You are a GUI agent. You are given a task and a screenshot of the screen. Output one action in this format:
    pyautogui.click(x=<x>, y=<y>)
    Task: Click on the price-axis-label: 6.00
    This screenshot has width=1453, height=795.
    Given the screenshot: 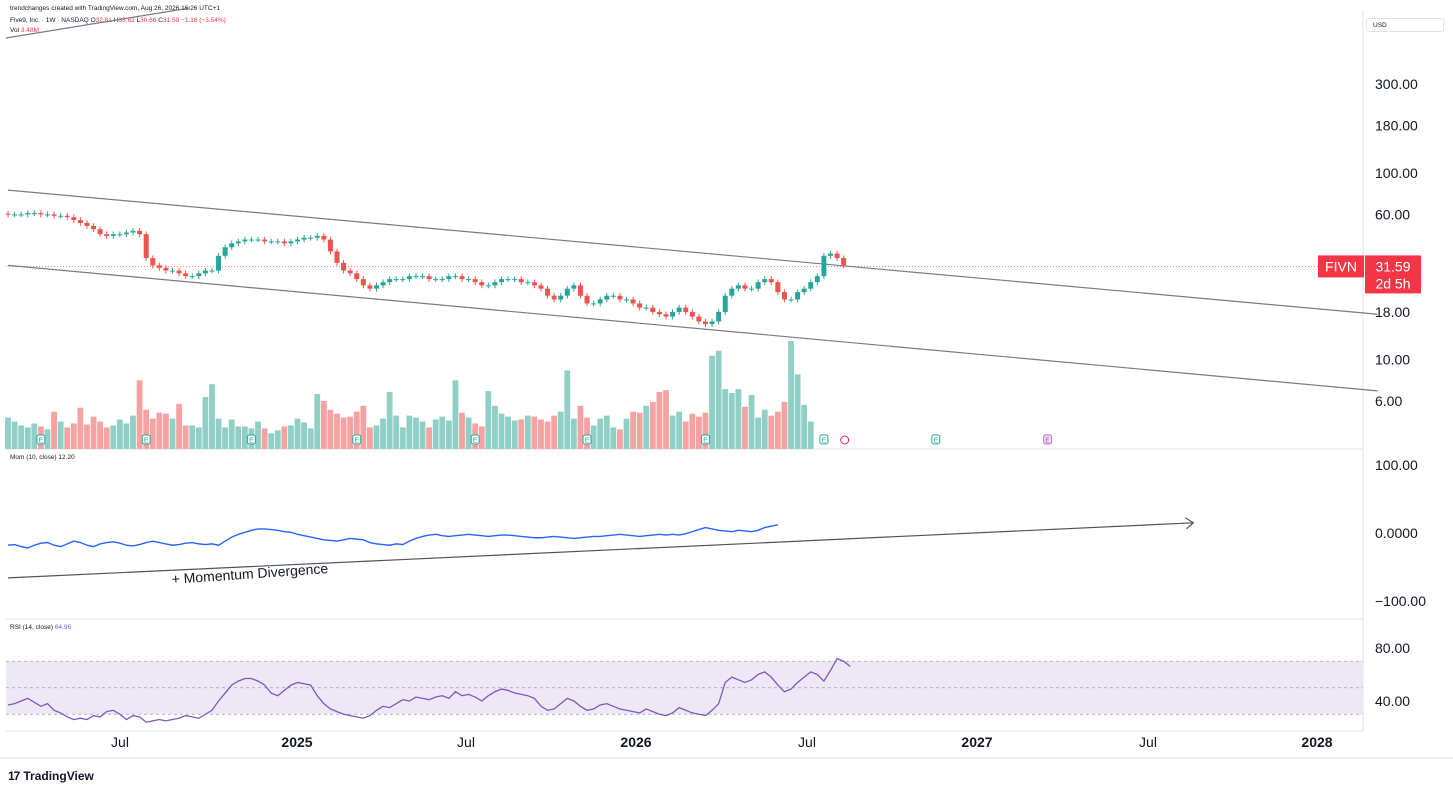 What is the action you would take?
    pyautogui.click(x=1388, y=401)
    